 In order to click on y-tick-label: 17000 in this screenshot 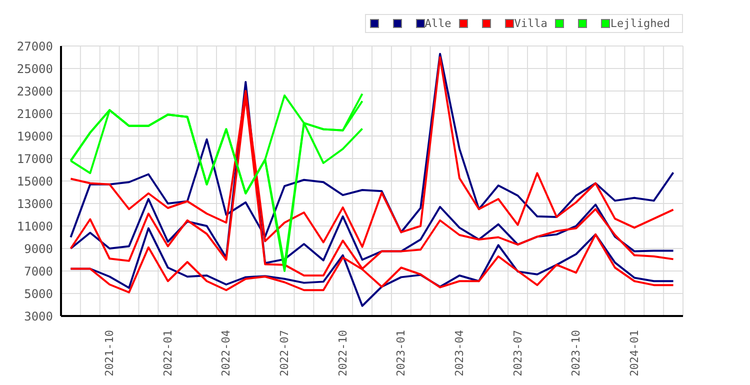, I will do `click(34, 159)`.